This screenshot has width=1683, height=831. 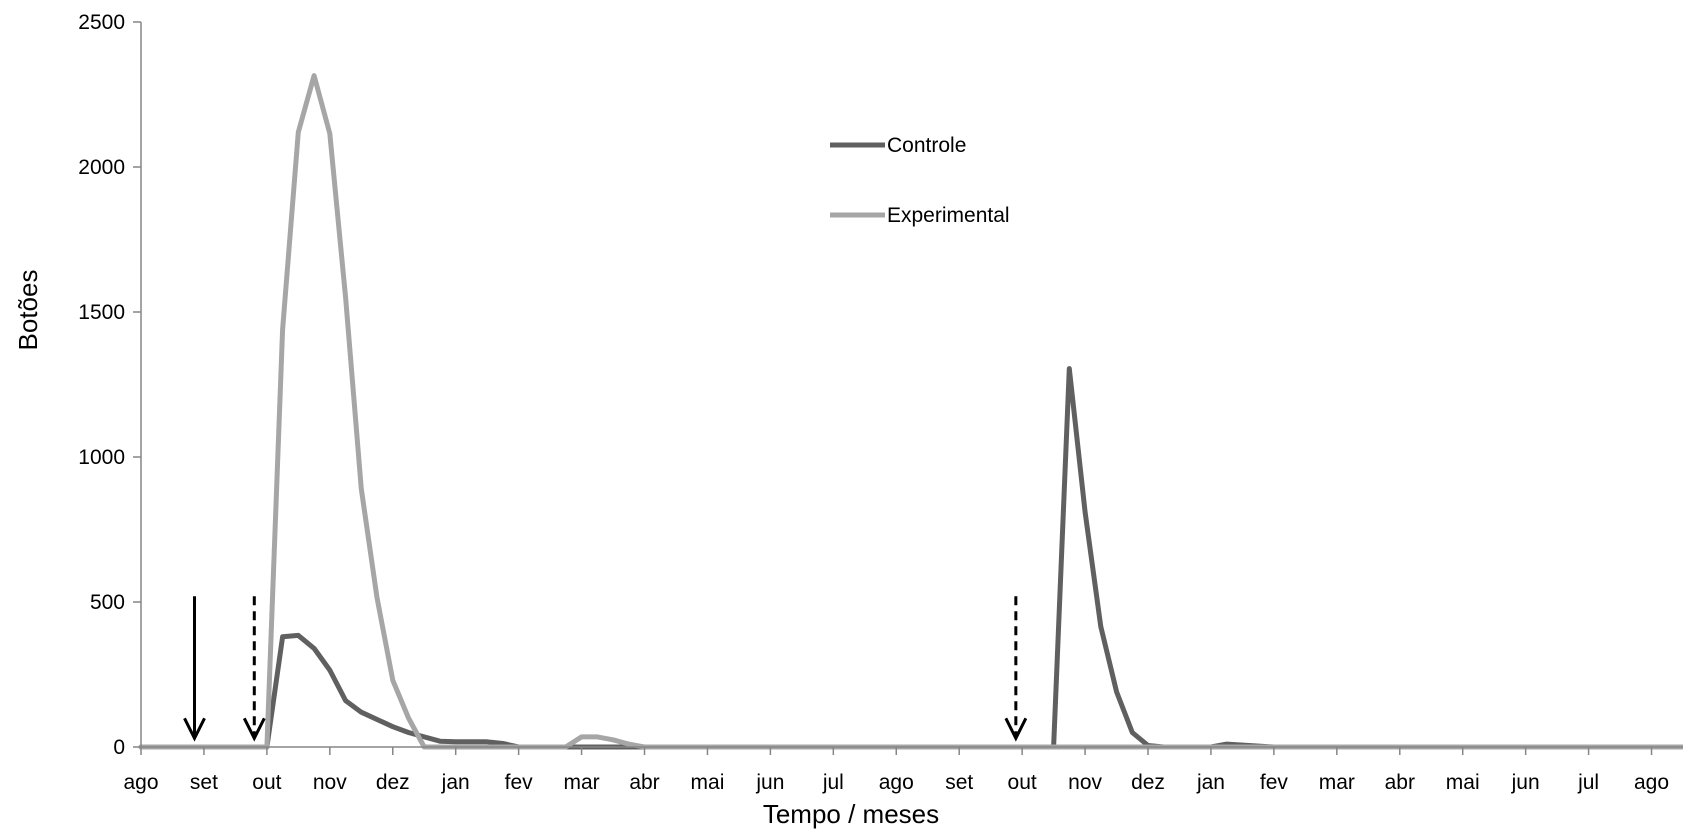 What do you see at coordinates (101, 312) in the screenshot?
I see `y-tick-label: 1500` at bounding box center [101, 312].